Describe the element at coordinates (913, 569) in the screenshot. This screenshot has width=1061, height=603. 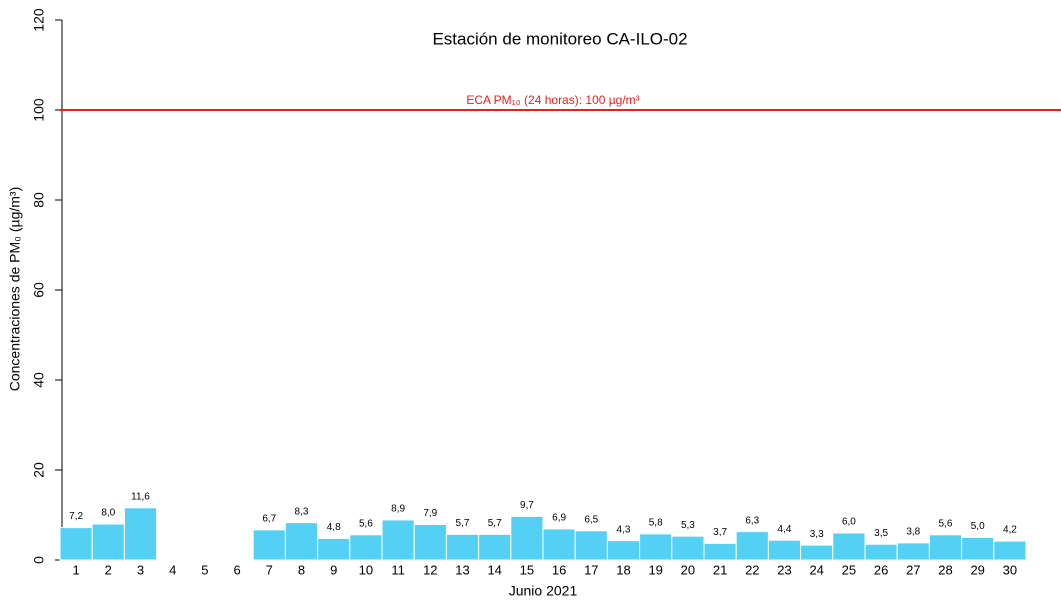
I see `x-tick-label: 27` at that location.